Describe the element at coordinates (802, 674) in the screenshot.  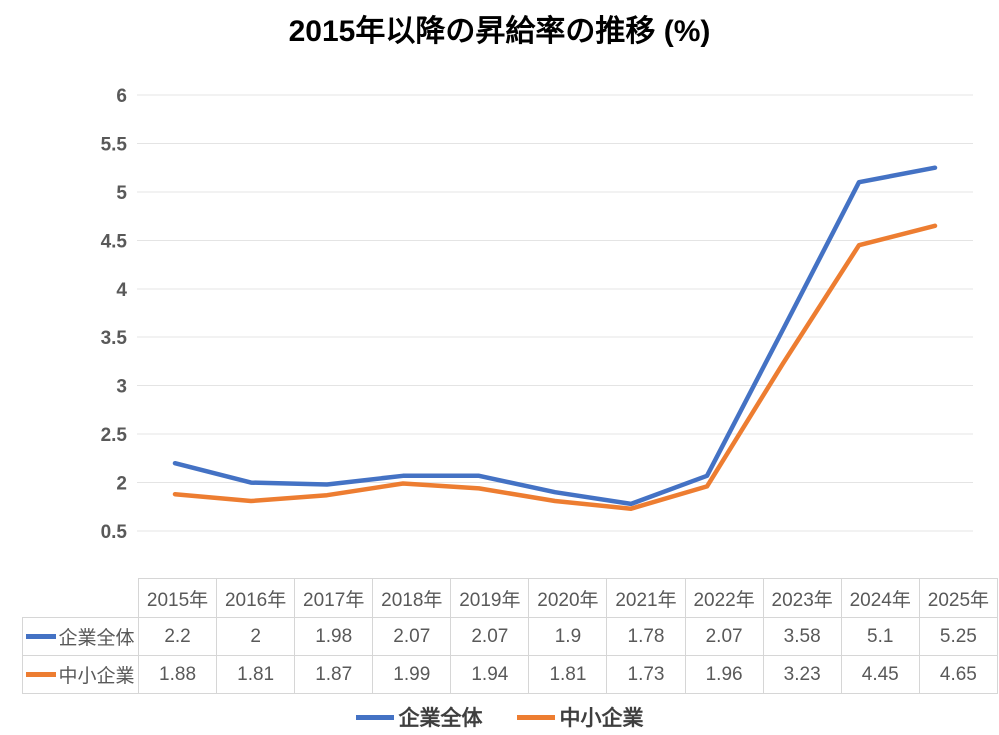
I see `table-value-cell: 3.23` at that location.